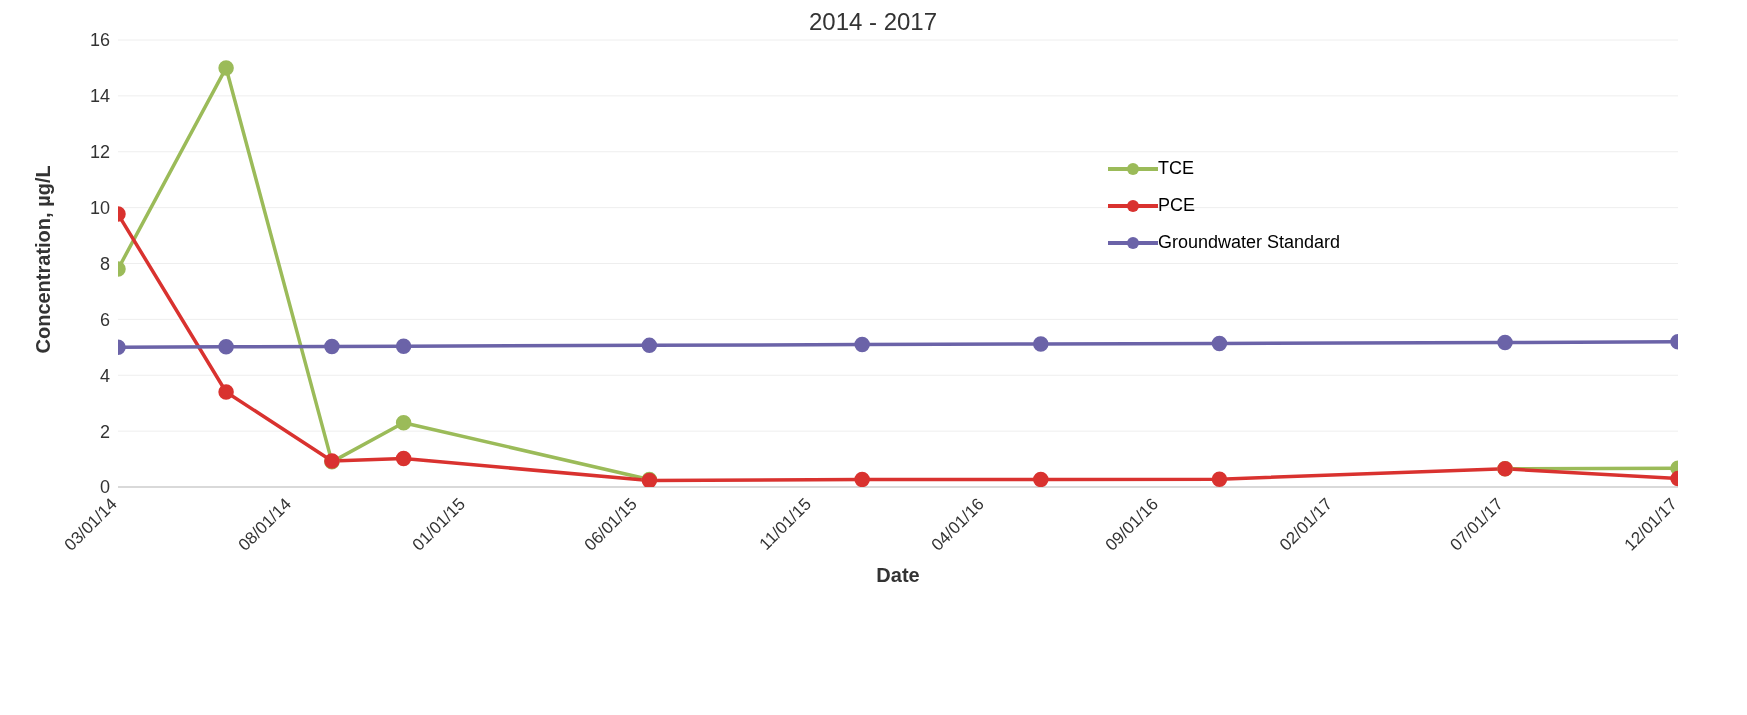 The width and height of the screenshot is (1747, 715). I want to click on x-axis-title: Date, so click(898, 575).